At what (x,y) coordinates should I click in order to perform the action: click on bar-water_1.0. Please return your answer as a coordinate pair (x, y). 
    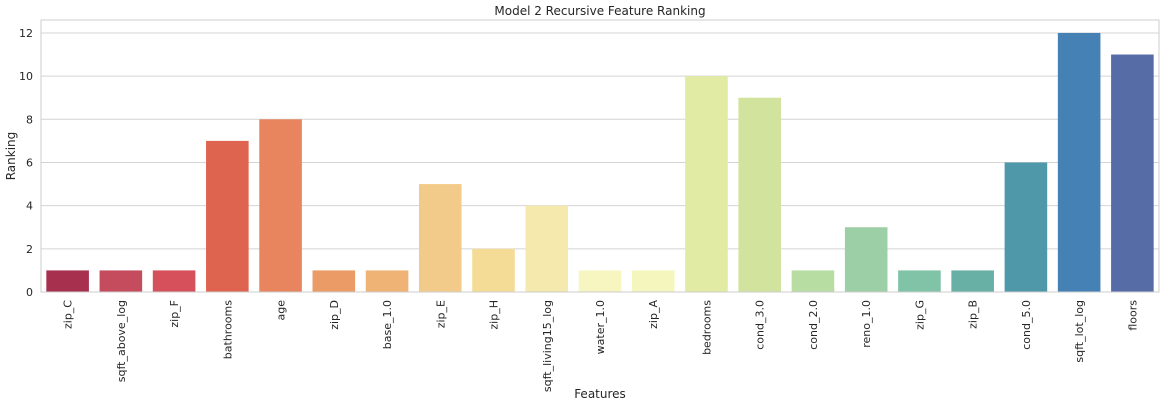
    Looking at the image, I should click on (600, 281).